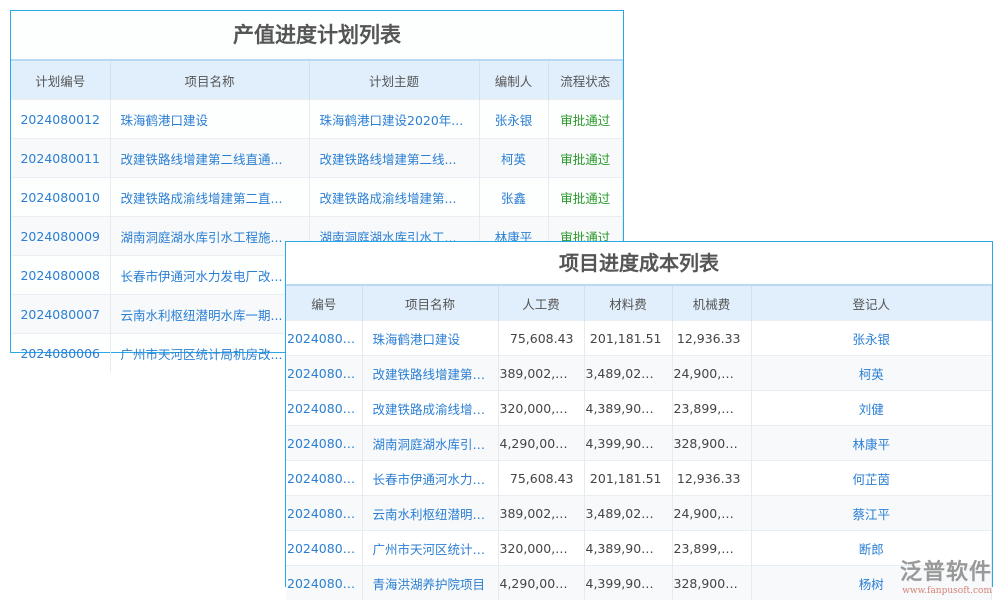  What do you see at coordinates (712, 302) in the screenshot?
I see `column-header: 机械费` at bounding box center [712, 302].